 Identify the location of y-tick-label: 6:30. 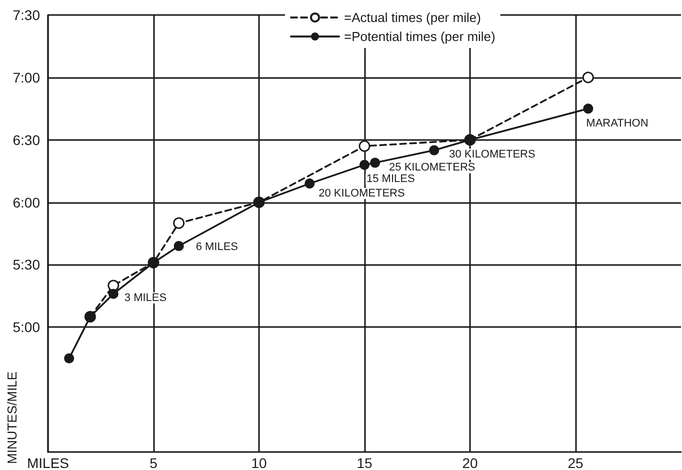
(26, 140).